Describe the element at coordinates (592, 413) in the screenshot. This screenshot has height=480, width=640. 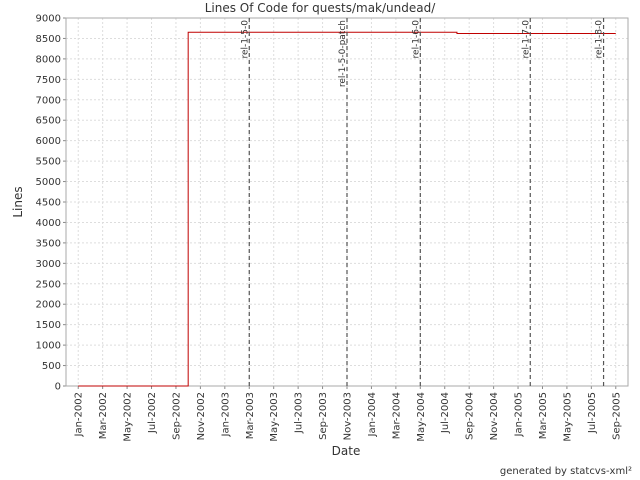
I see `x-tick-label: Jul-2005` at that location.